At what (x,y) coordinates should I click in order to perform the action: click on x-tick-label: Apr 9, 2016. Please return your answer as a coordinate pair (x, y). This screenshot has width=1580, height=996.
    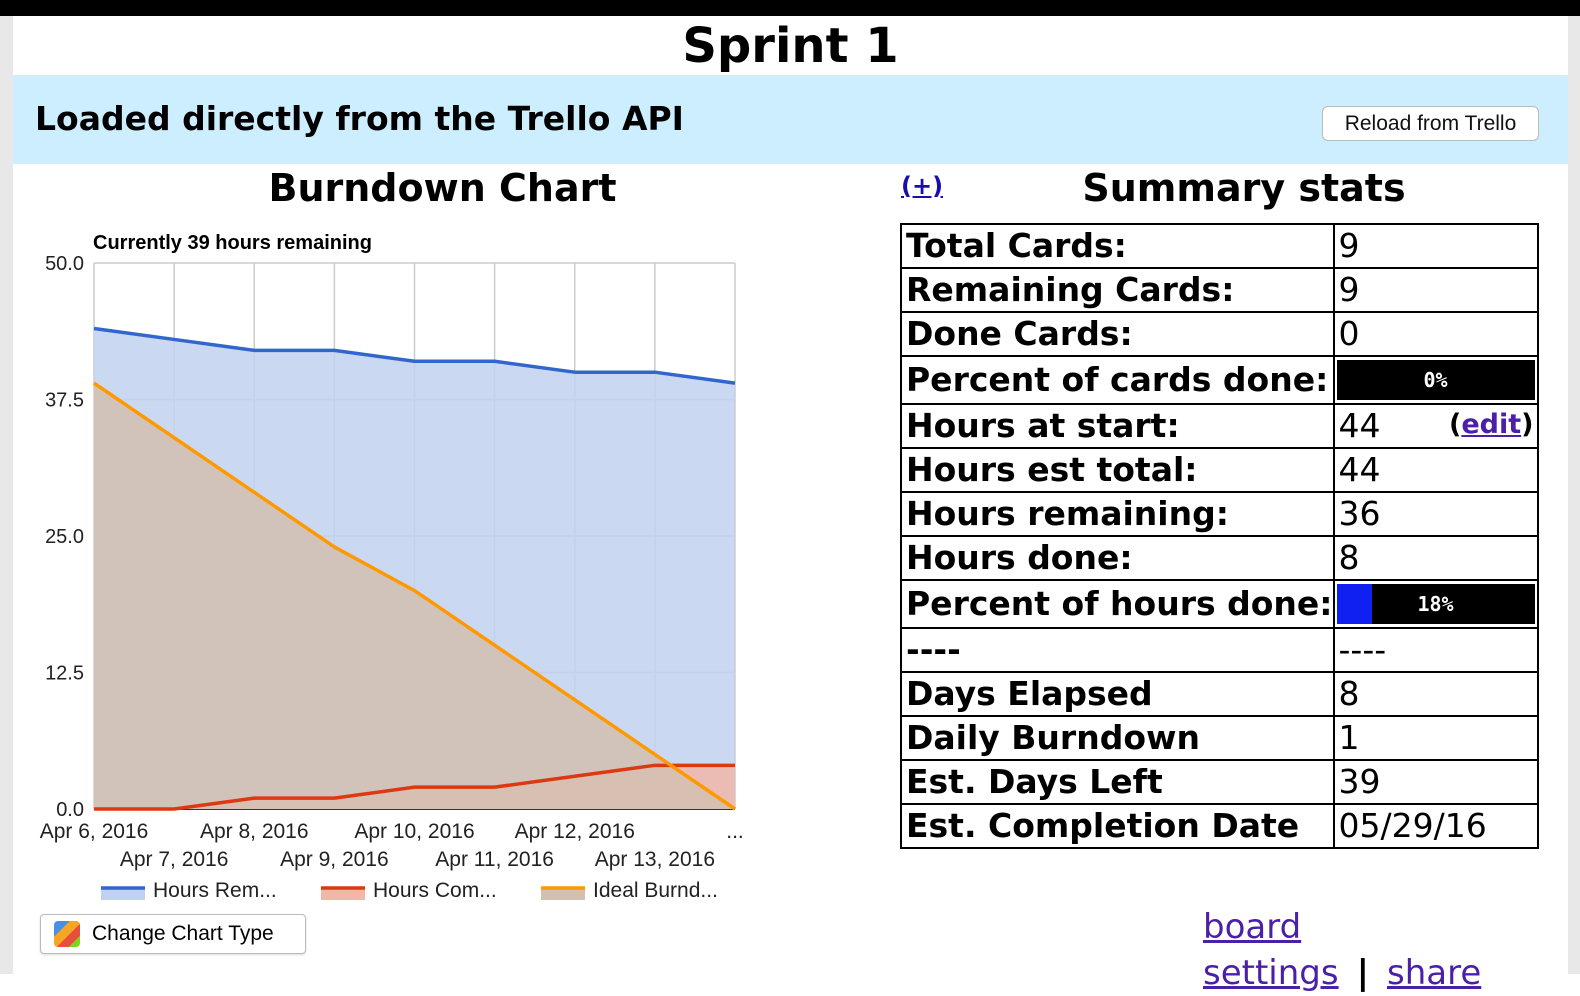
    Looking at the image, I should click on (334, 859).